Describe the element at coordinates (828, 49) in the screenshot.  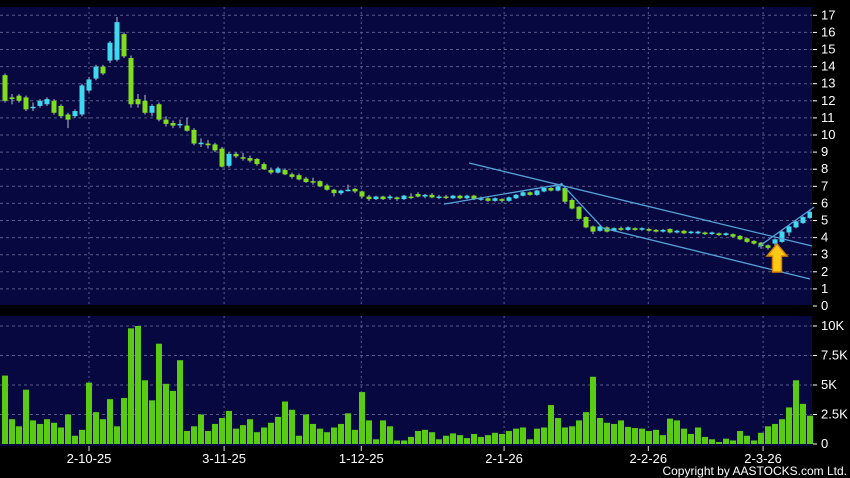
I see `price-tick-label: 15` at that location.